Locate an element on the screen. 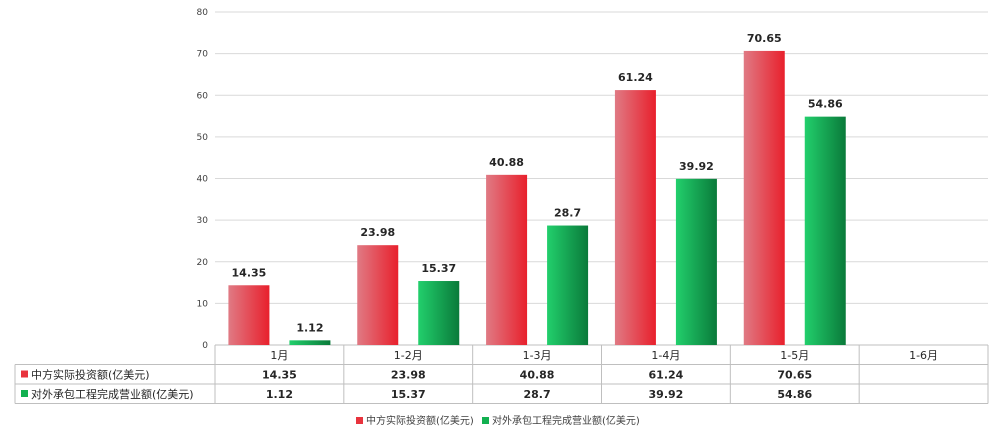 The width and height of the screenshot is (1000, 440). y-tick-label: 50 is located at coordinates (203, 138).